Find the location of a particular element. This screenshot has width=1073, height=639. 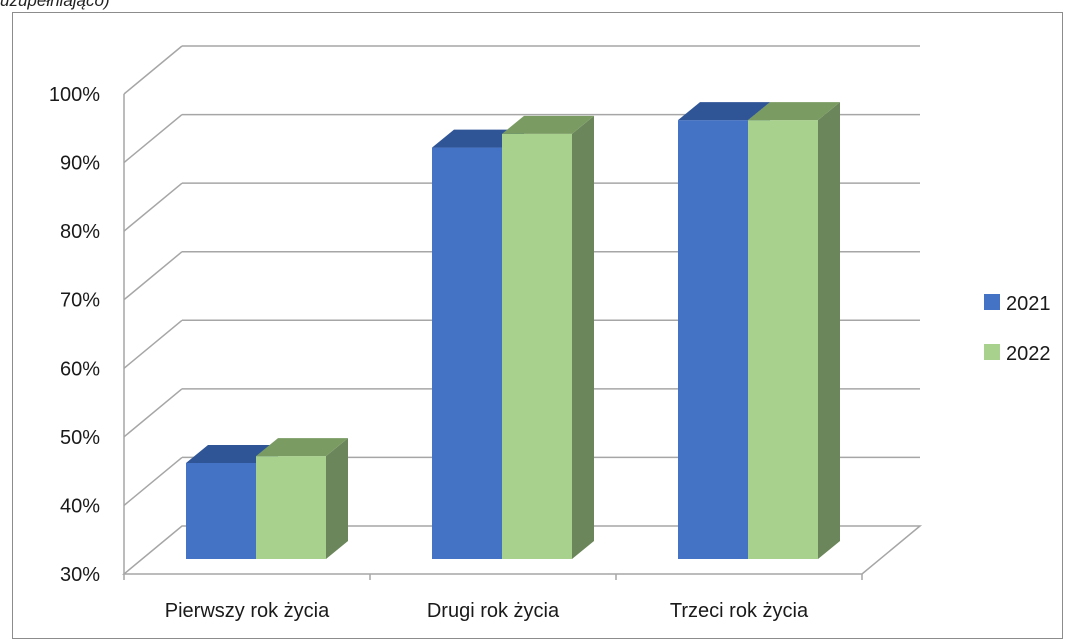

chart-caption: uzupełniająco) is located at coordinates (55, 5).